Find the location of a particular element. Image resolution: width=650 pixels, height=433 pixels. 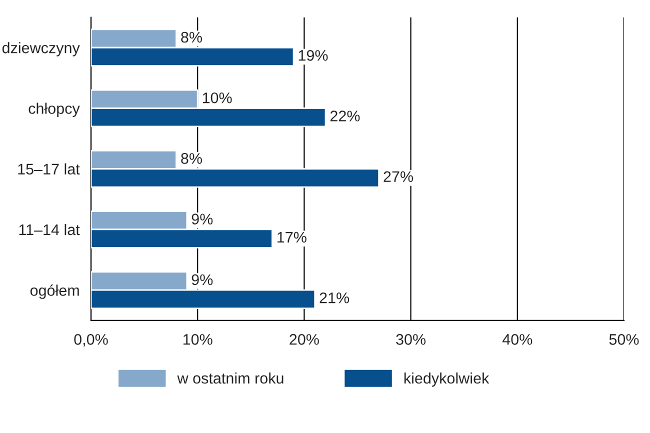

y-tick-label: 15–17 lat is located at coordinates (49, 169).